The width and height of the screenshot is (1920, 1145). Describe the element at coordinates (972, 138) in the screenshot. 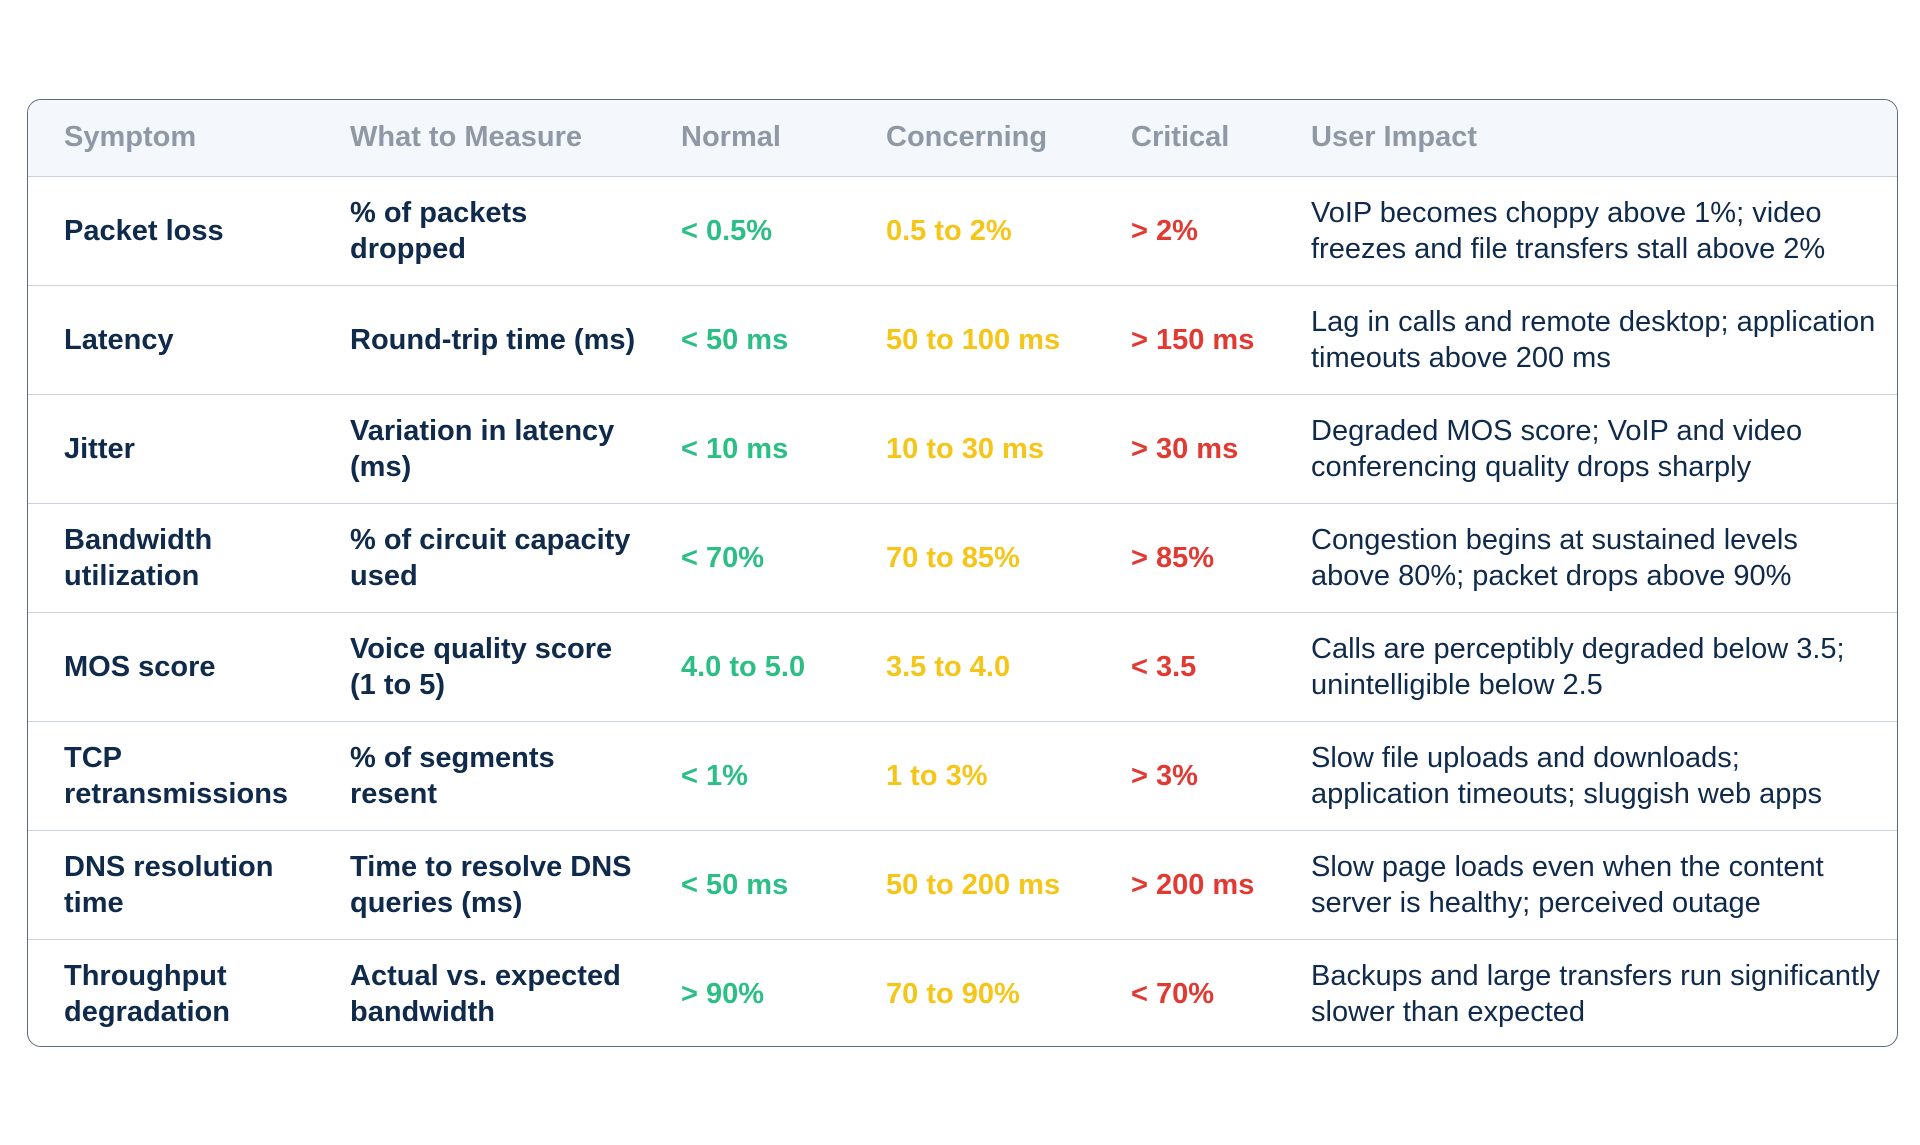

I see `header-concerning: Concerning` at that location.